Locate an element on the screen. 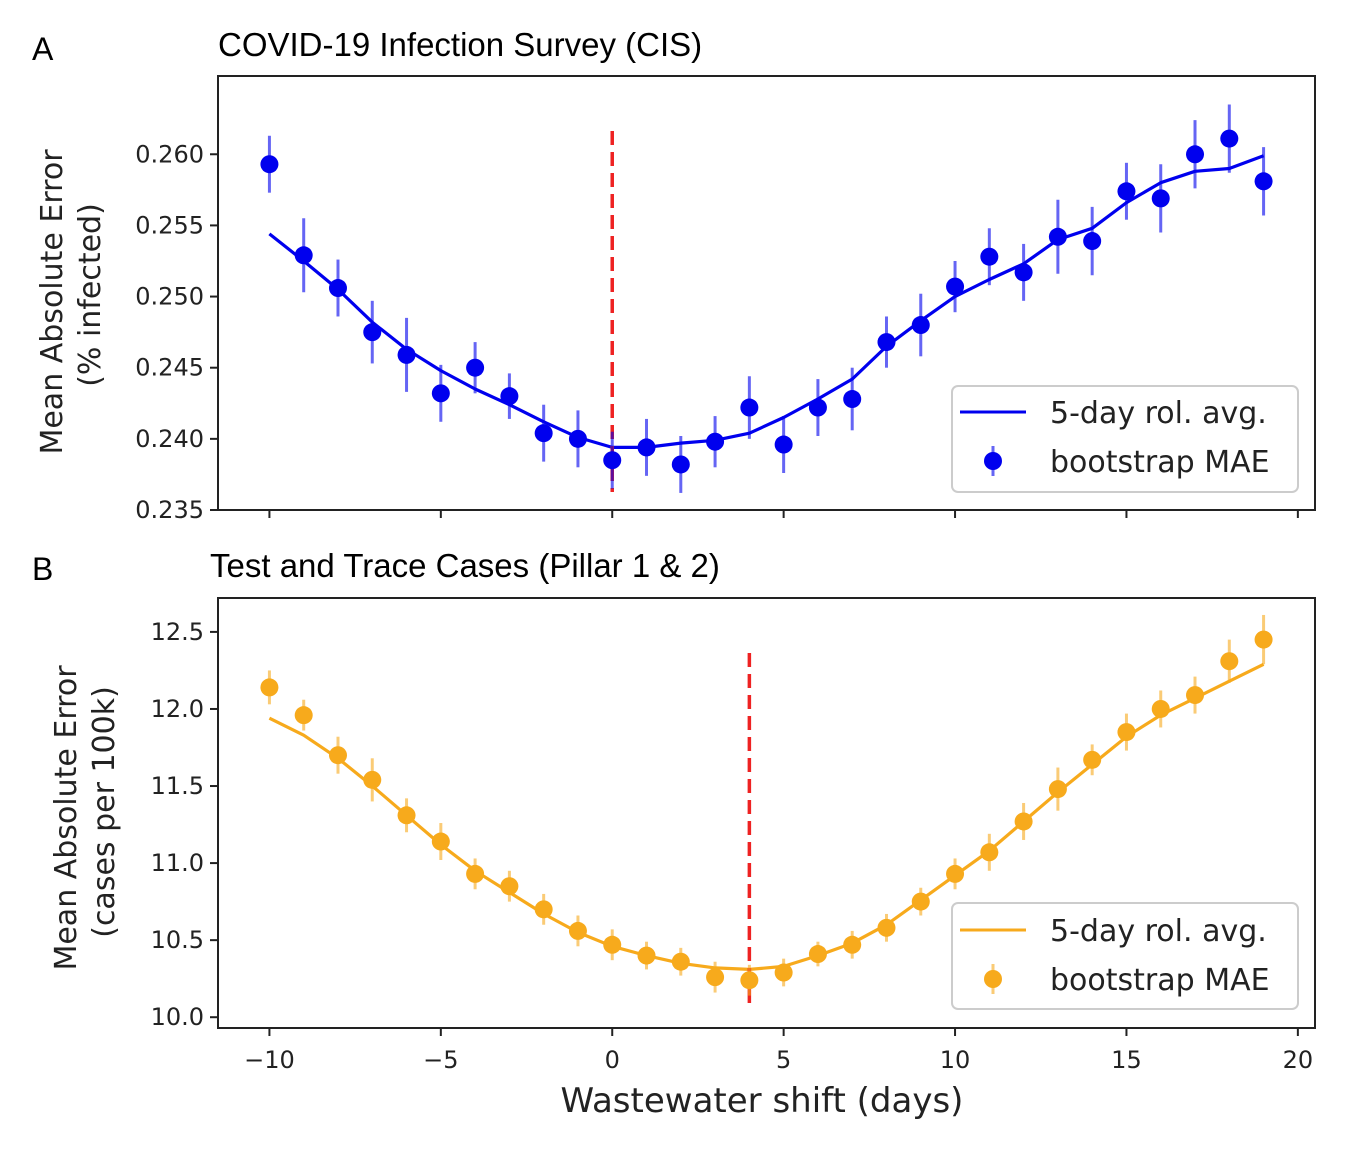 This screenshot has height=1156, width=1368. panel-a-ylabel2: (% infected) is located at coordinates (90, 295).